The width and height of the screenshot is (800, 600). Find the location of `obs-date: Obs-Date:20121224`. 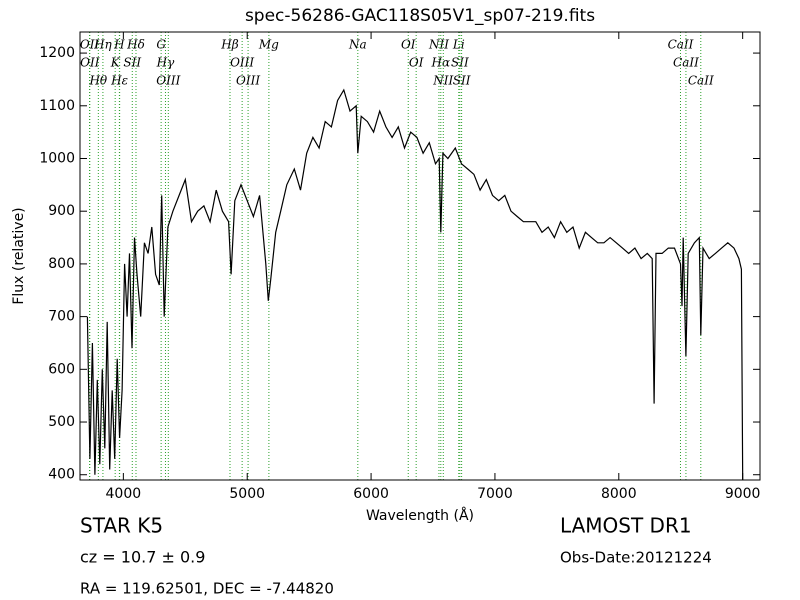

obs-date: Obs-Date:20121224 is located at coordinates (636, 558).